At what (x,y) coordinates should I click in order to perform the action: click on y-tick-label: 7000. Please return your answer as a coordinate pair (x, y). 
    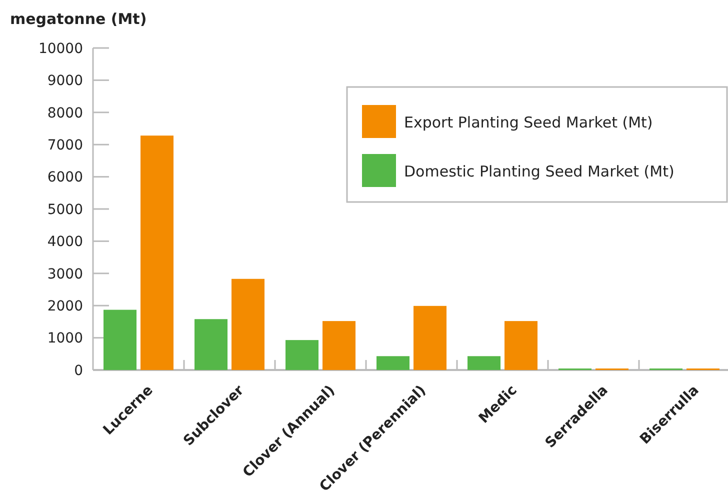
    Looking at the image, I should click on (65, 146).